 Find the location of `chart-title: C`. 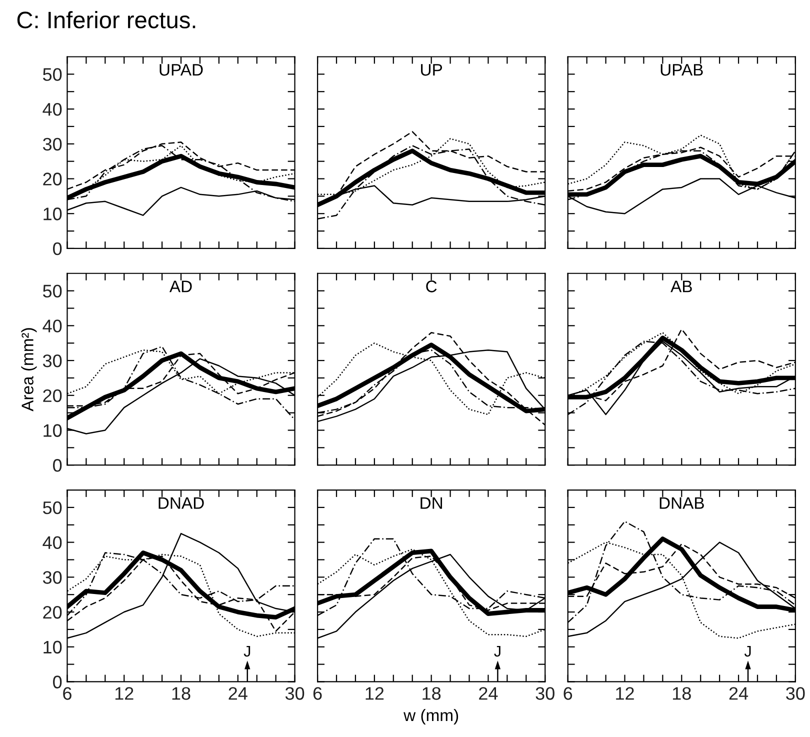

chart-title: C is located at coordinates (431, 286).